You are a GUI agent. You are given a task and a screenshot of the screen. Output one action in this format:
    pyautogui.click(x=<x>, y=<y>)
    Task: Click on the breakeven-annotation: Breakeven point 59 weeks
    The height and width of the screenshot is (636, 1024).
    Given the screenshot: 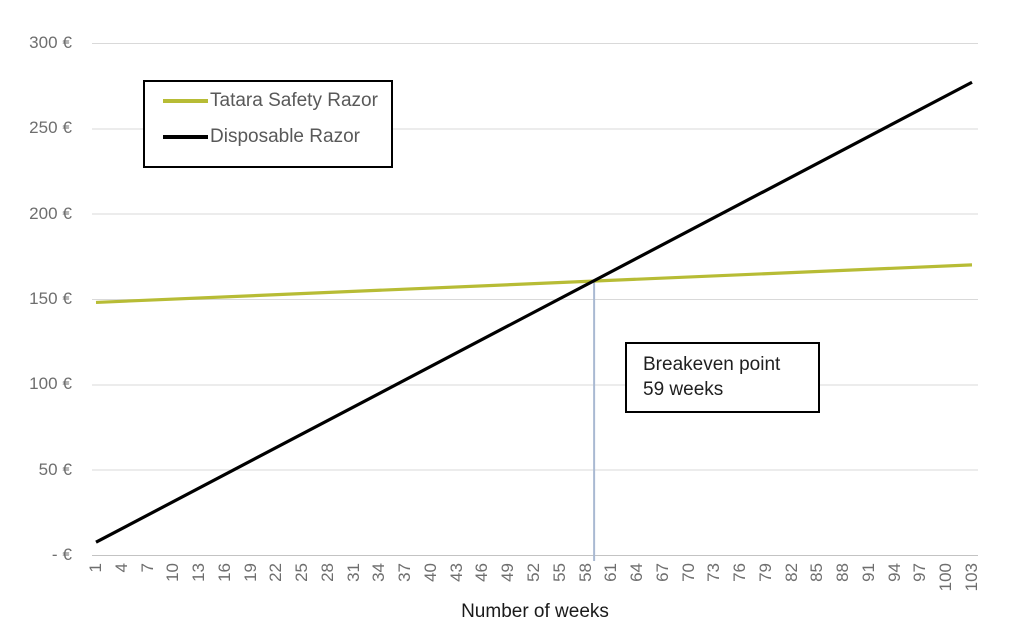 What is the action you would take?
    pyautogui.click(x=722, y=377)
    